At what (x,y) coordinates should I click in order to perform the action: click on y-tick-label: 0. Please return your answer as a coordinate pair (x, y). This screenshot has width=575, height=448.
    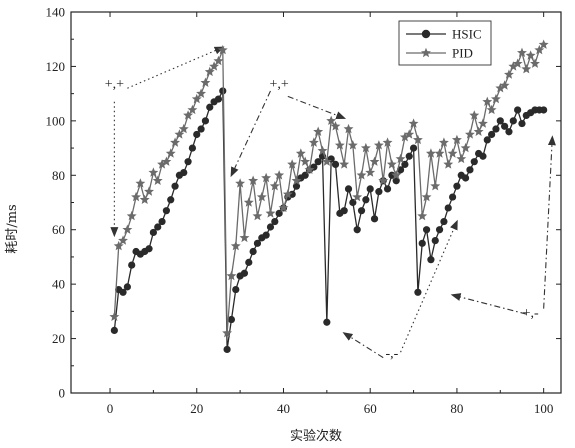
    Looking at the image, I should click on (62, 393).